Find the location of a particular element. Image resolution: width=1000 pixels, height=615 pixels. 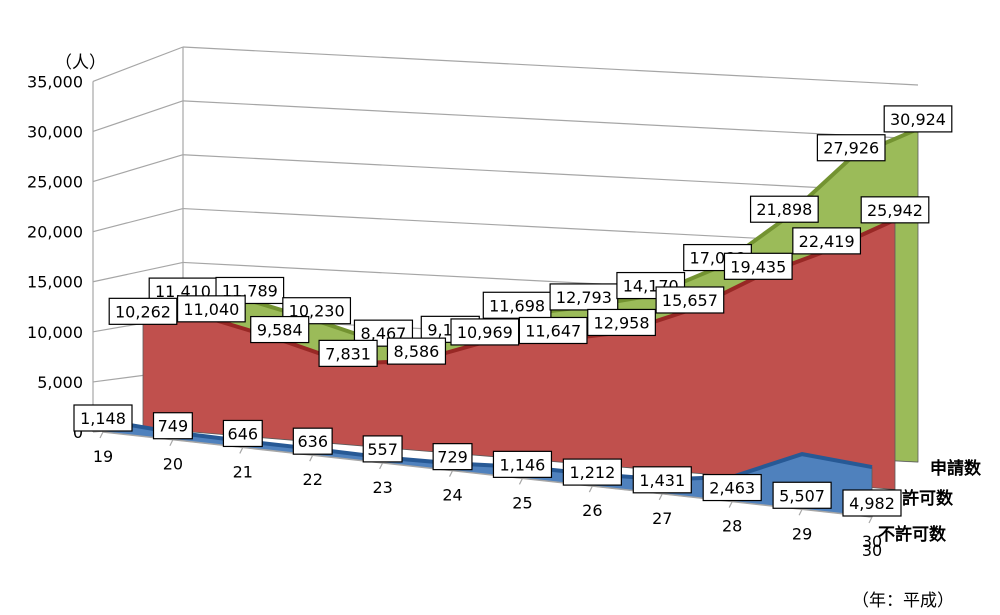

y-tick-label: 25,000 is located at coordinates (55, 182).